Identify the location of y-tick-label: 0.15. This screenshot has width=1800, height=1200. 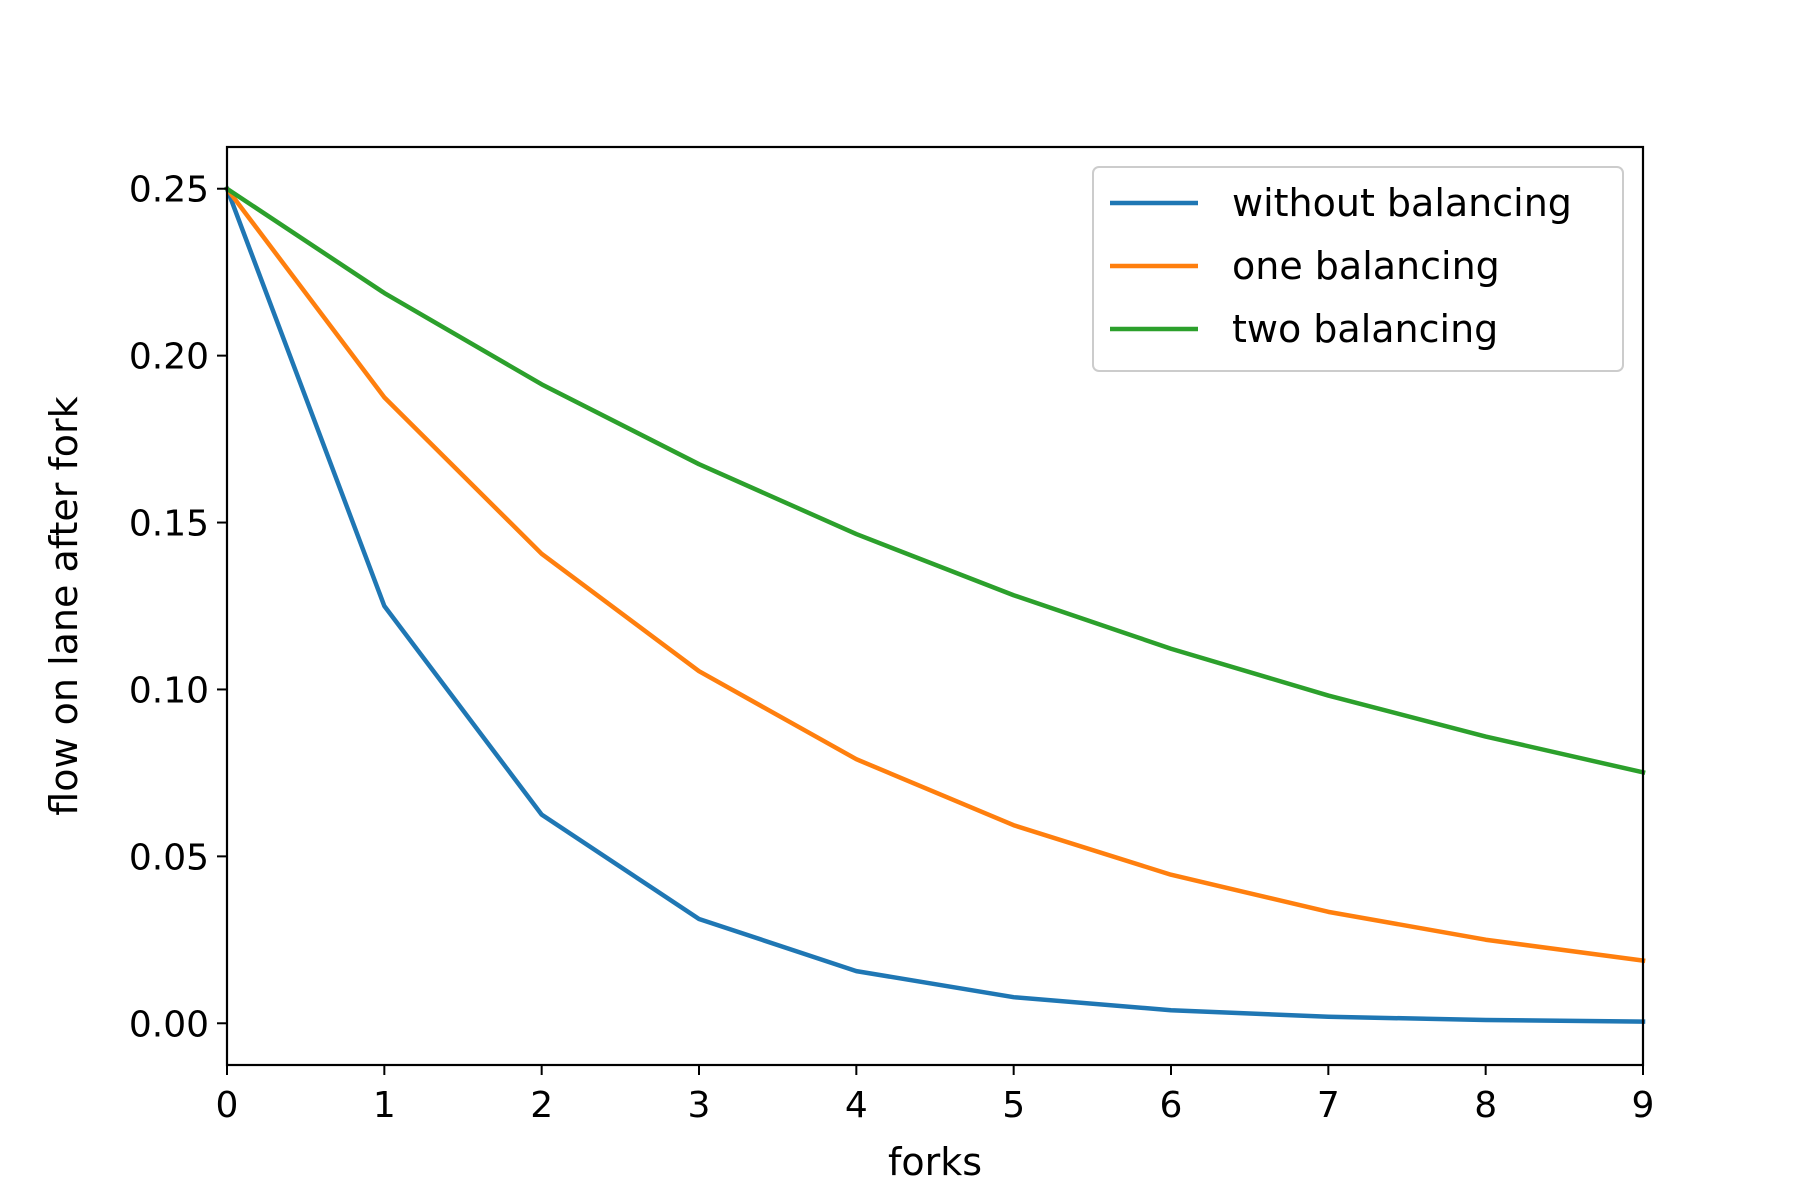
(169, 524).